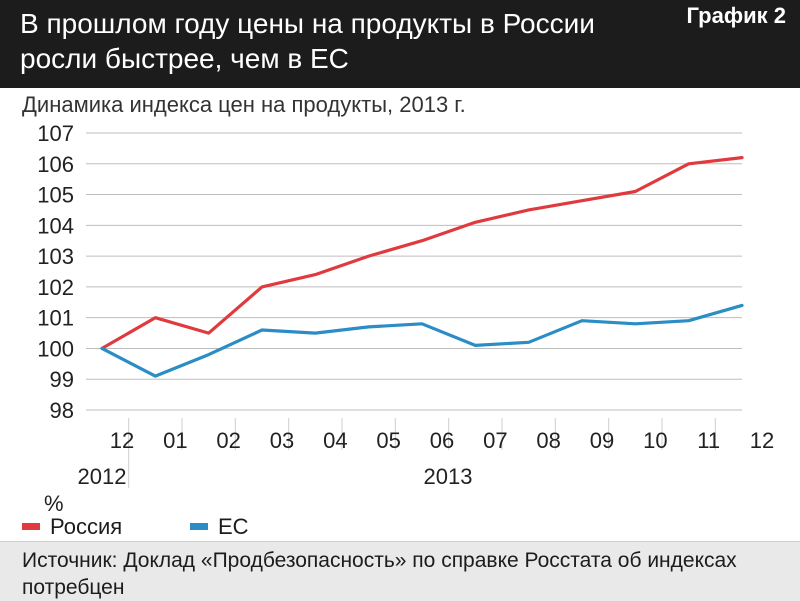 Image resolution: width=800 pixels, height=601 pixels. What do you see at coordinates (409, 466) in the screenshot?
I see `x-axis: 12 01 02 03 04 05 06 07 08 09 10 11 12 2012 2013%` at bounding box center [409, 466].